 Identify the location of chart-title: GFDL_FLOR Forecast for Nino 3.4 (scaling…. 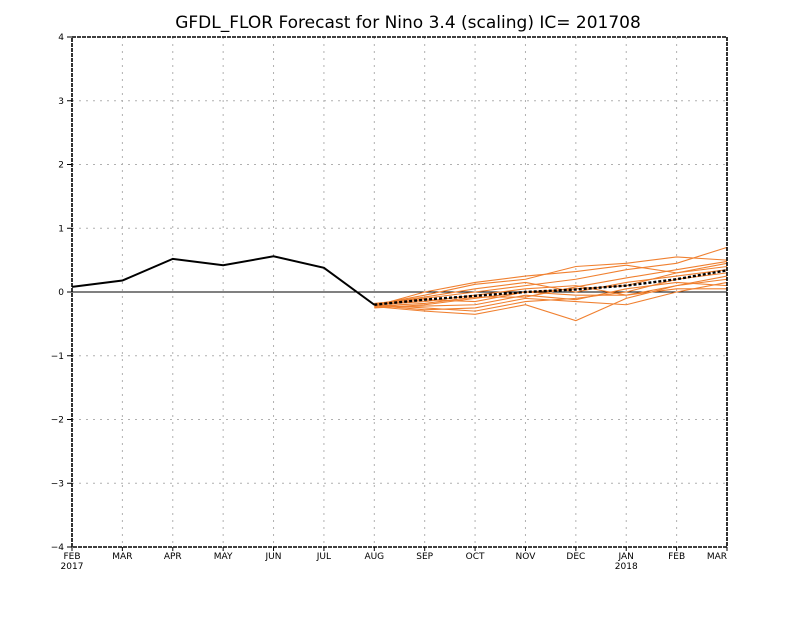
(408, 23).